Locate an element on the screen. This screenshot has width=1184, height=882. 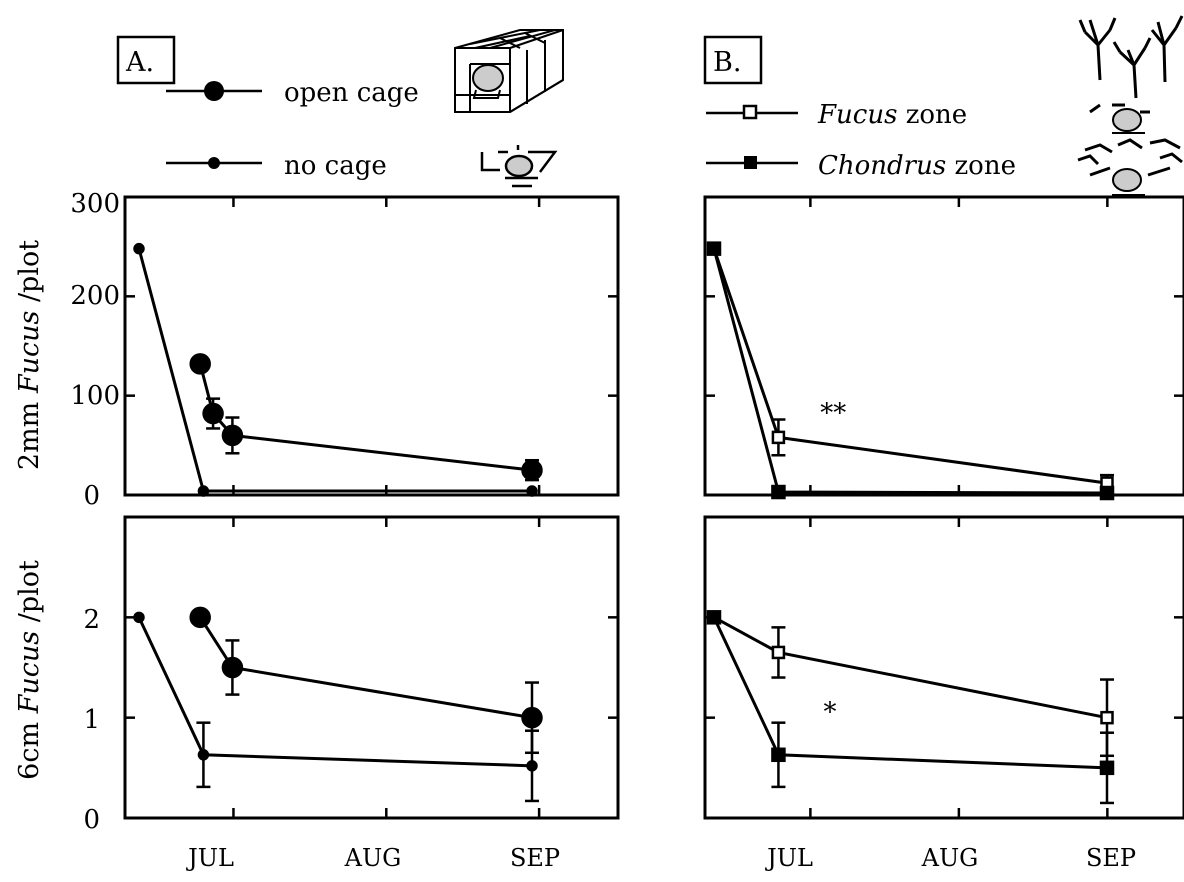
chart-a-top is located at coordinates (338, 369).